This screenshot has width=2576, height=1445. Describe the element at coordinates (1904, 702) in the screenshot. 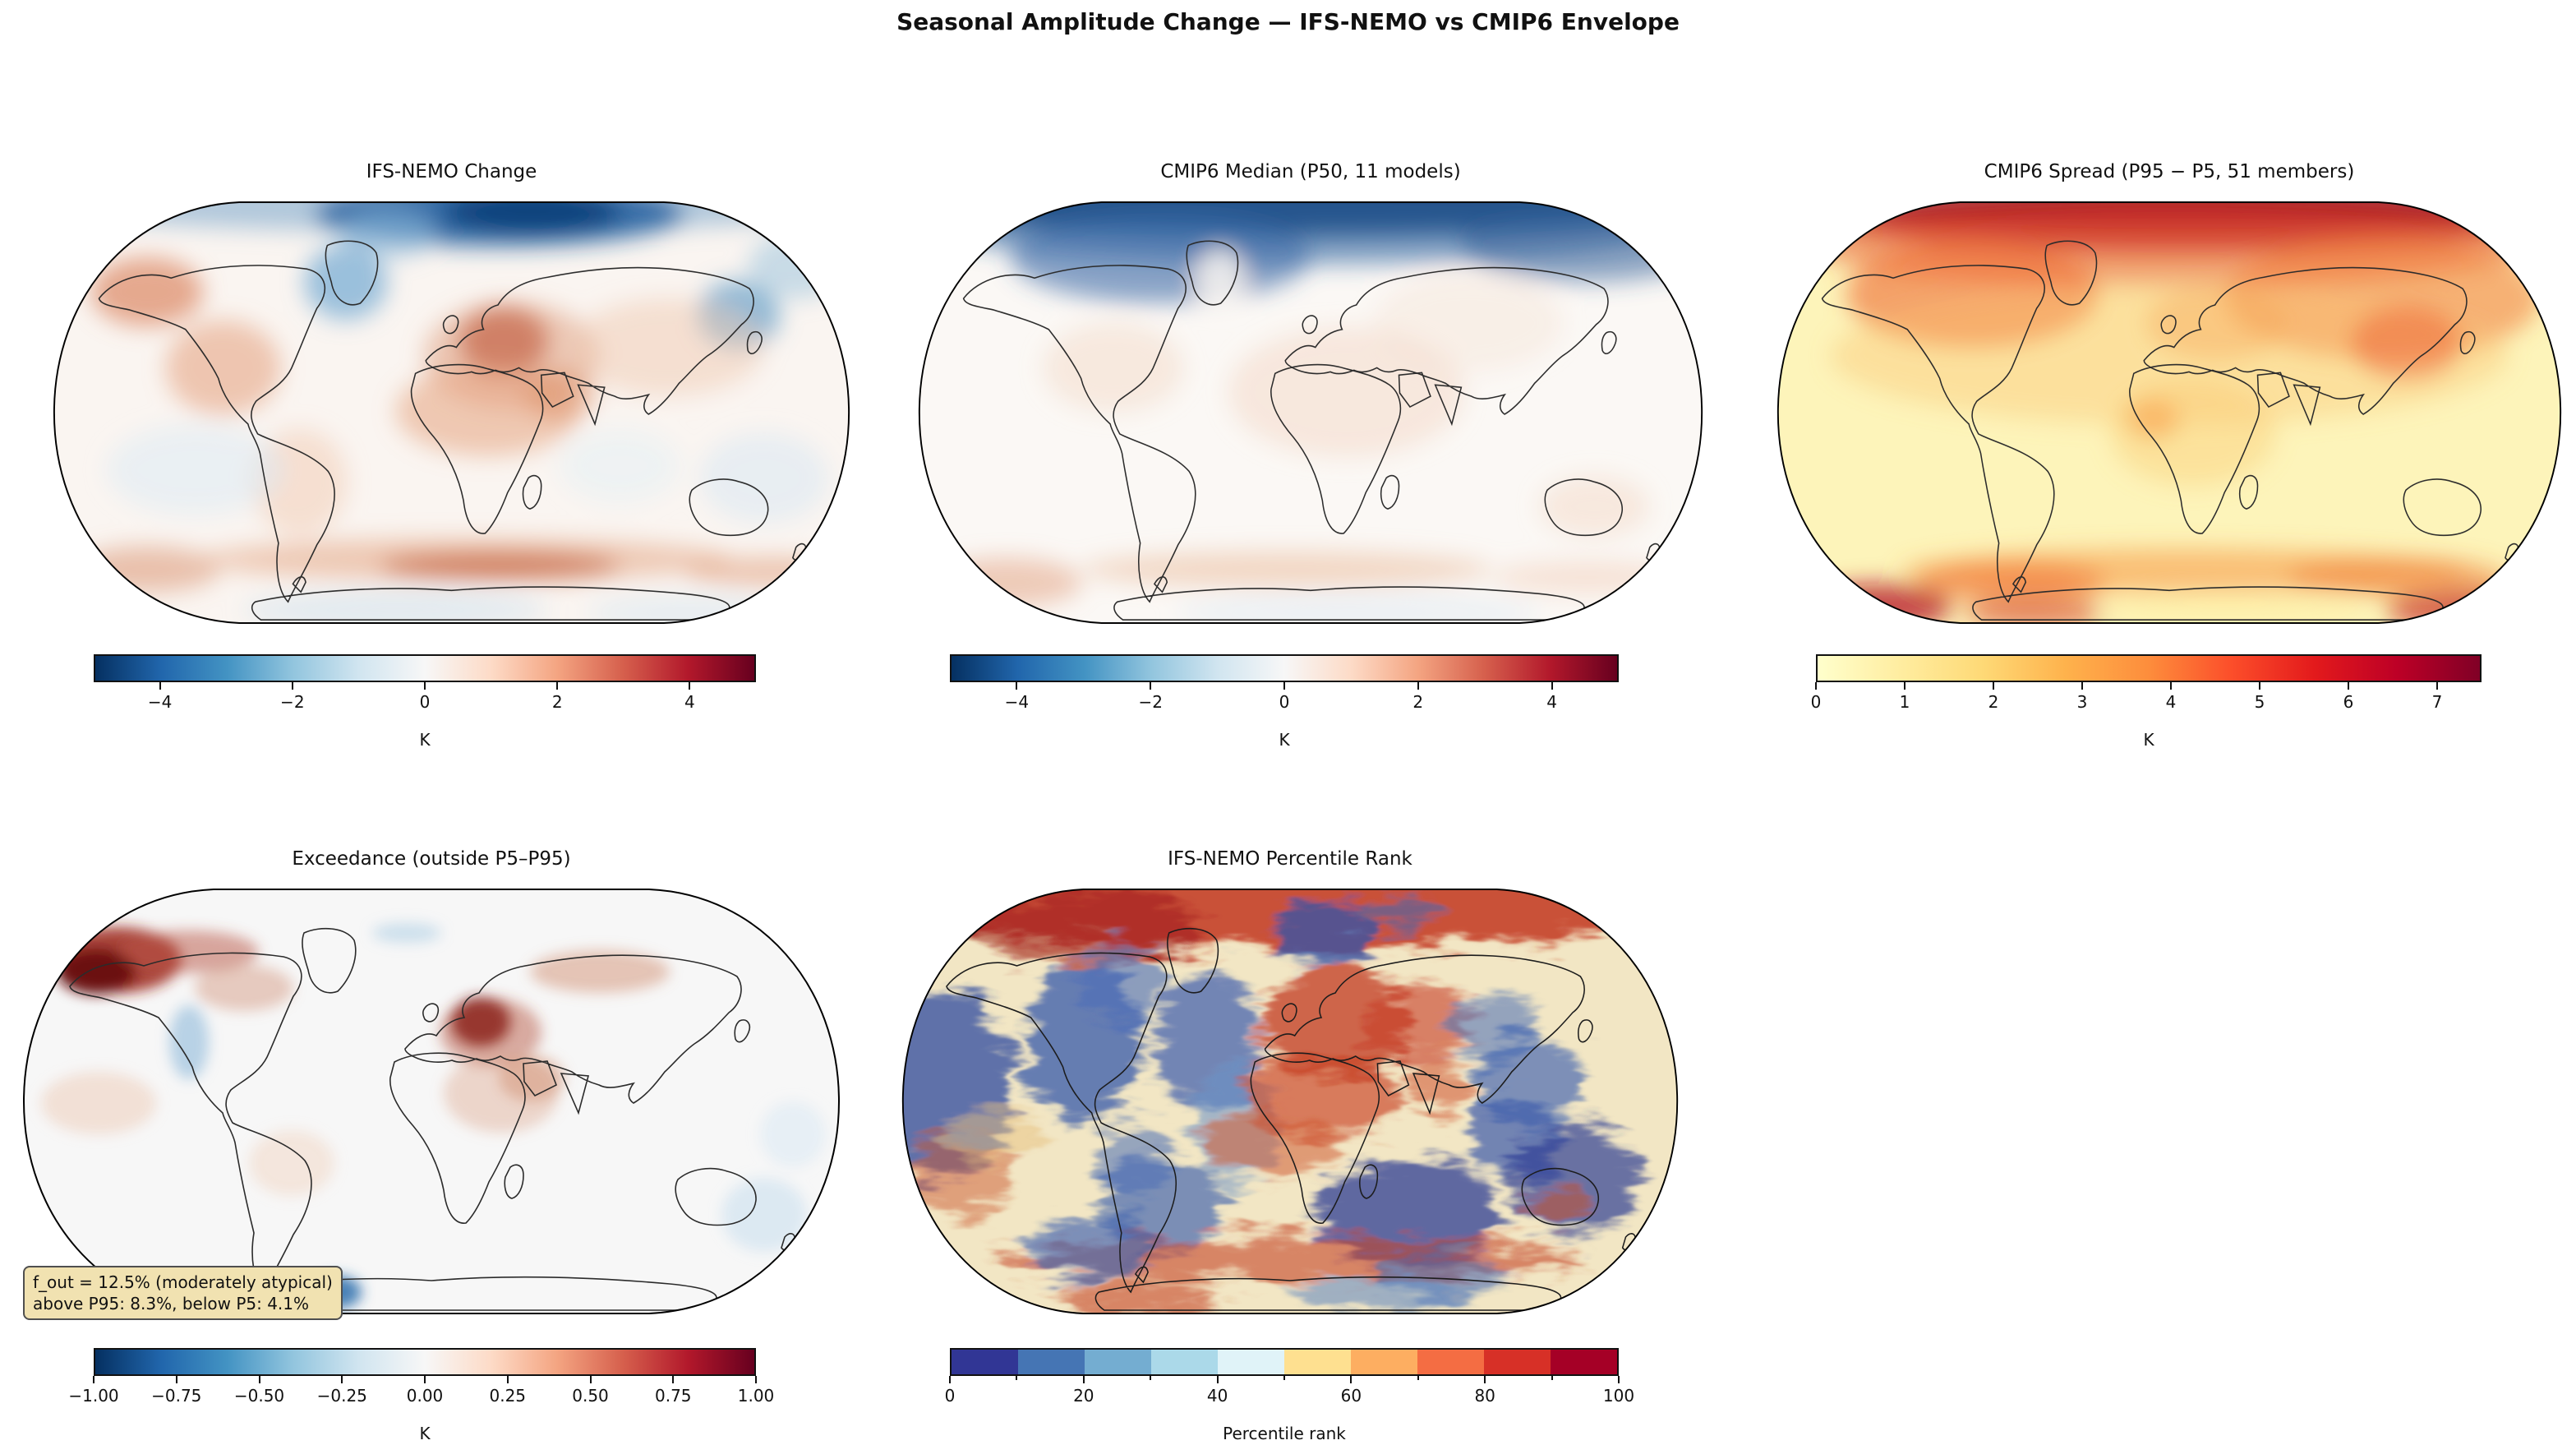

I see `tick-label: 1` at that location.